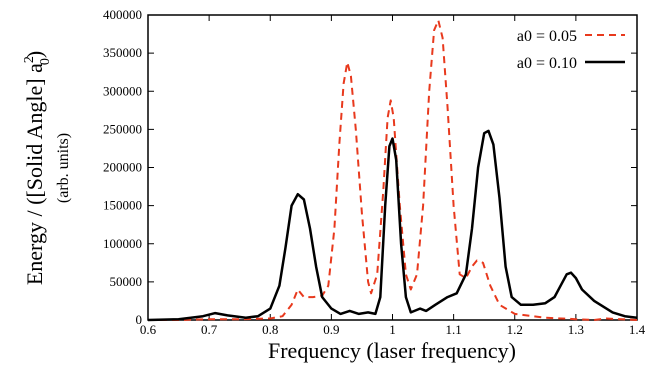 This screenshot has width=668, height=365. Describe the element at coordinates (576, 329) in the screenshot. I see `x-tick-label: 1.3` at that location.